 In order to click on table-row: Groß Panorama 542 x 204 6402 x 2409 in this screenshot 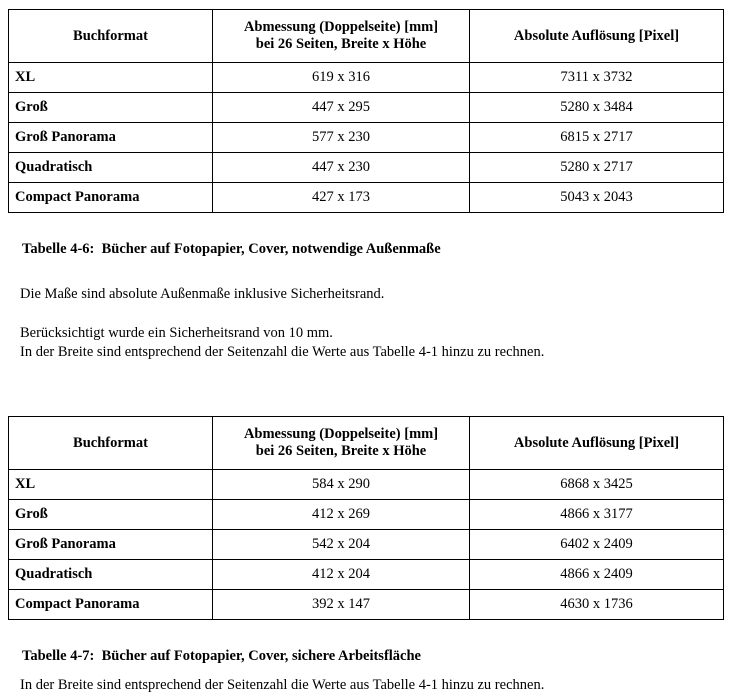, I will do `click(366, 544)`.